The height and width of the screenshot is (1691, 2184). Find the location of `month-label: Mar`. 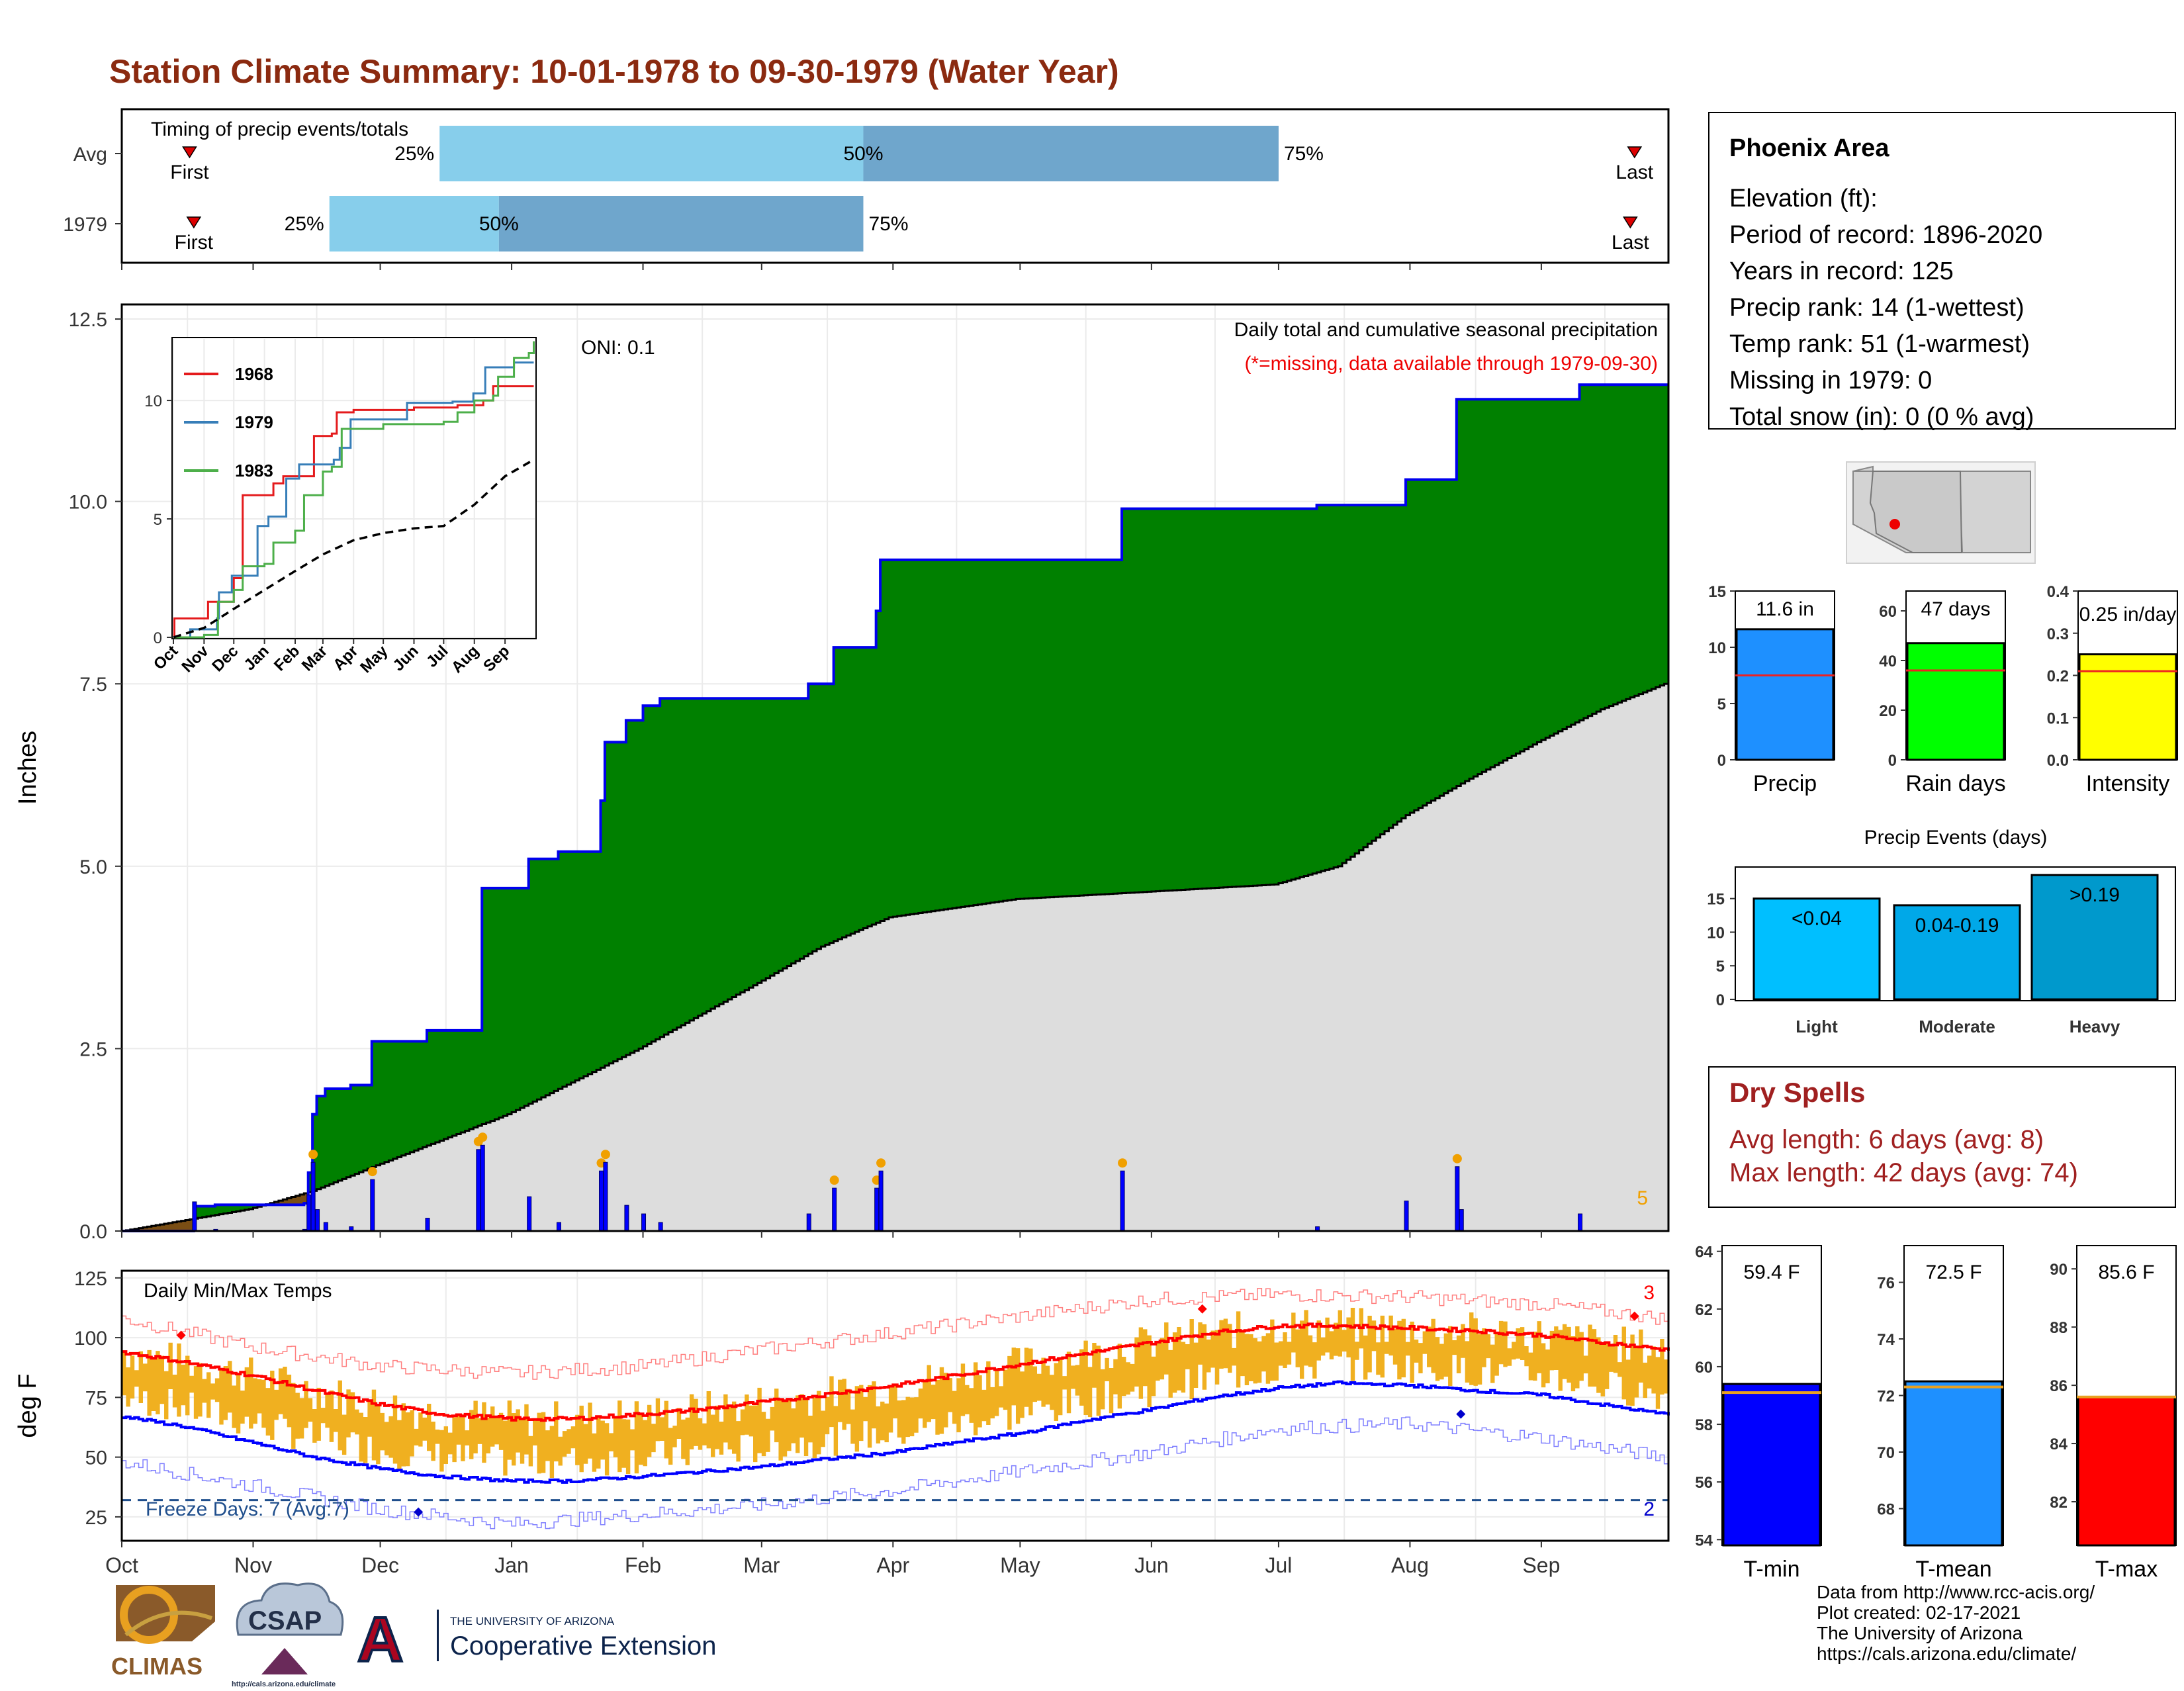

month-label: Mar is located at coordinates (761, 1565).